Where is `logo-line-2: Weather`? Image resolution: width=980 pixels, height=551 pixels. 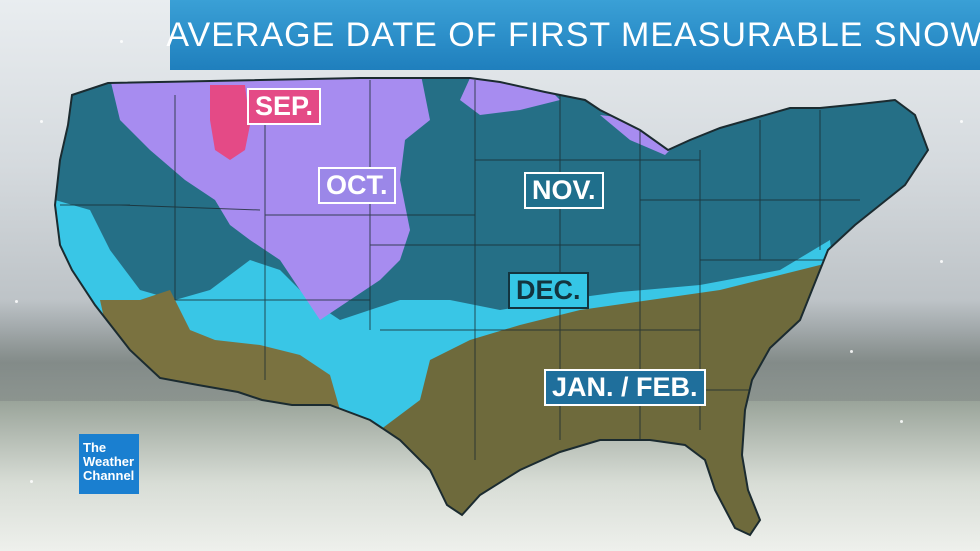
logo-line-2: Weather is located at coordinates (109, 461).